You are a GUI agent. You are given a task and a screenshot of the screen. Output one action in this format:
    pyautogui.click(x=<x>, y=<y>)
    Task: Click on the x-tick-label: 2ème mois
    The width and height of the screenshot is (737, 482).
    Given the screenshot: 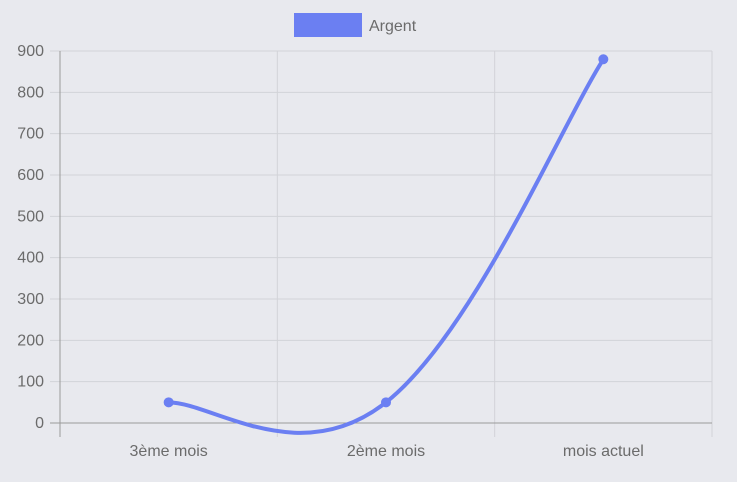 What is the action you would take?
    pyautogui.click(x=386, y=451)
    